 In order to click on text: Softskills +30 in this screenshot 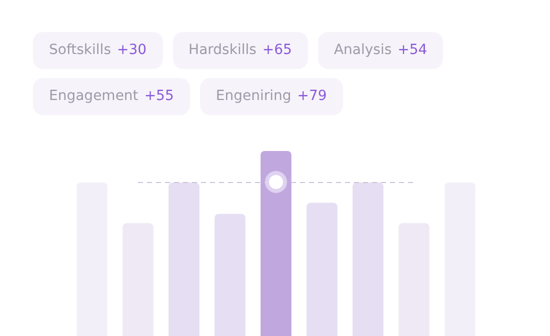, I will do `click(98, 50)`.